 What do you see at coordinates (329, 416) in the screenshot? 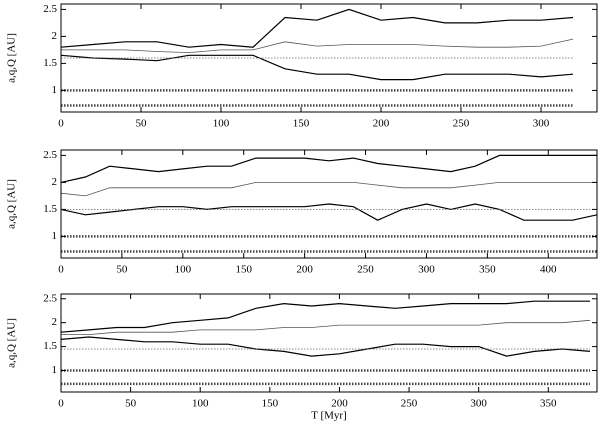
I see `x-axis-label: T [Myr]` at bounding box center [329, 416].